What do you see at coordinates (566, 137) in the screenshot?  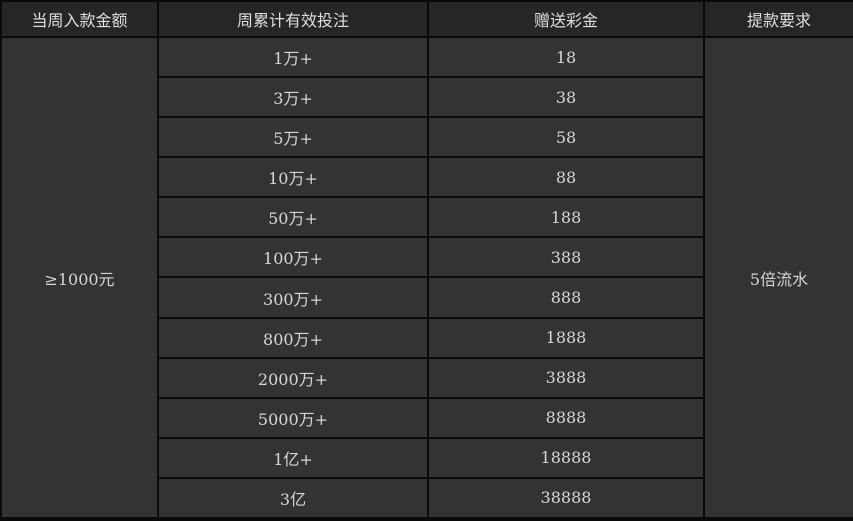 I see `bonus-cell: 58` at bounding box center [566, 137].